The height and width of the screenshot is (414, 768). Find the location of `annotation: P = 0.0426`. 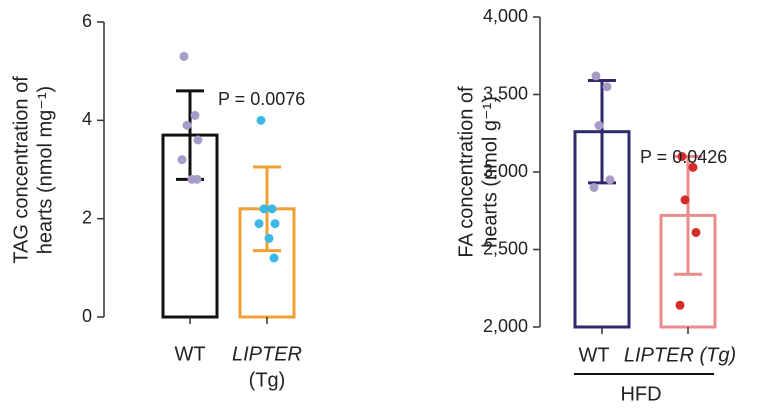

annotation: P = 0.0426 is located at coordinates (683, 157).